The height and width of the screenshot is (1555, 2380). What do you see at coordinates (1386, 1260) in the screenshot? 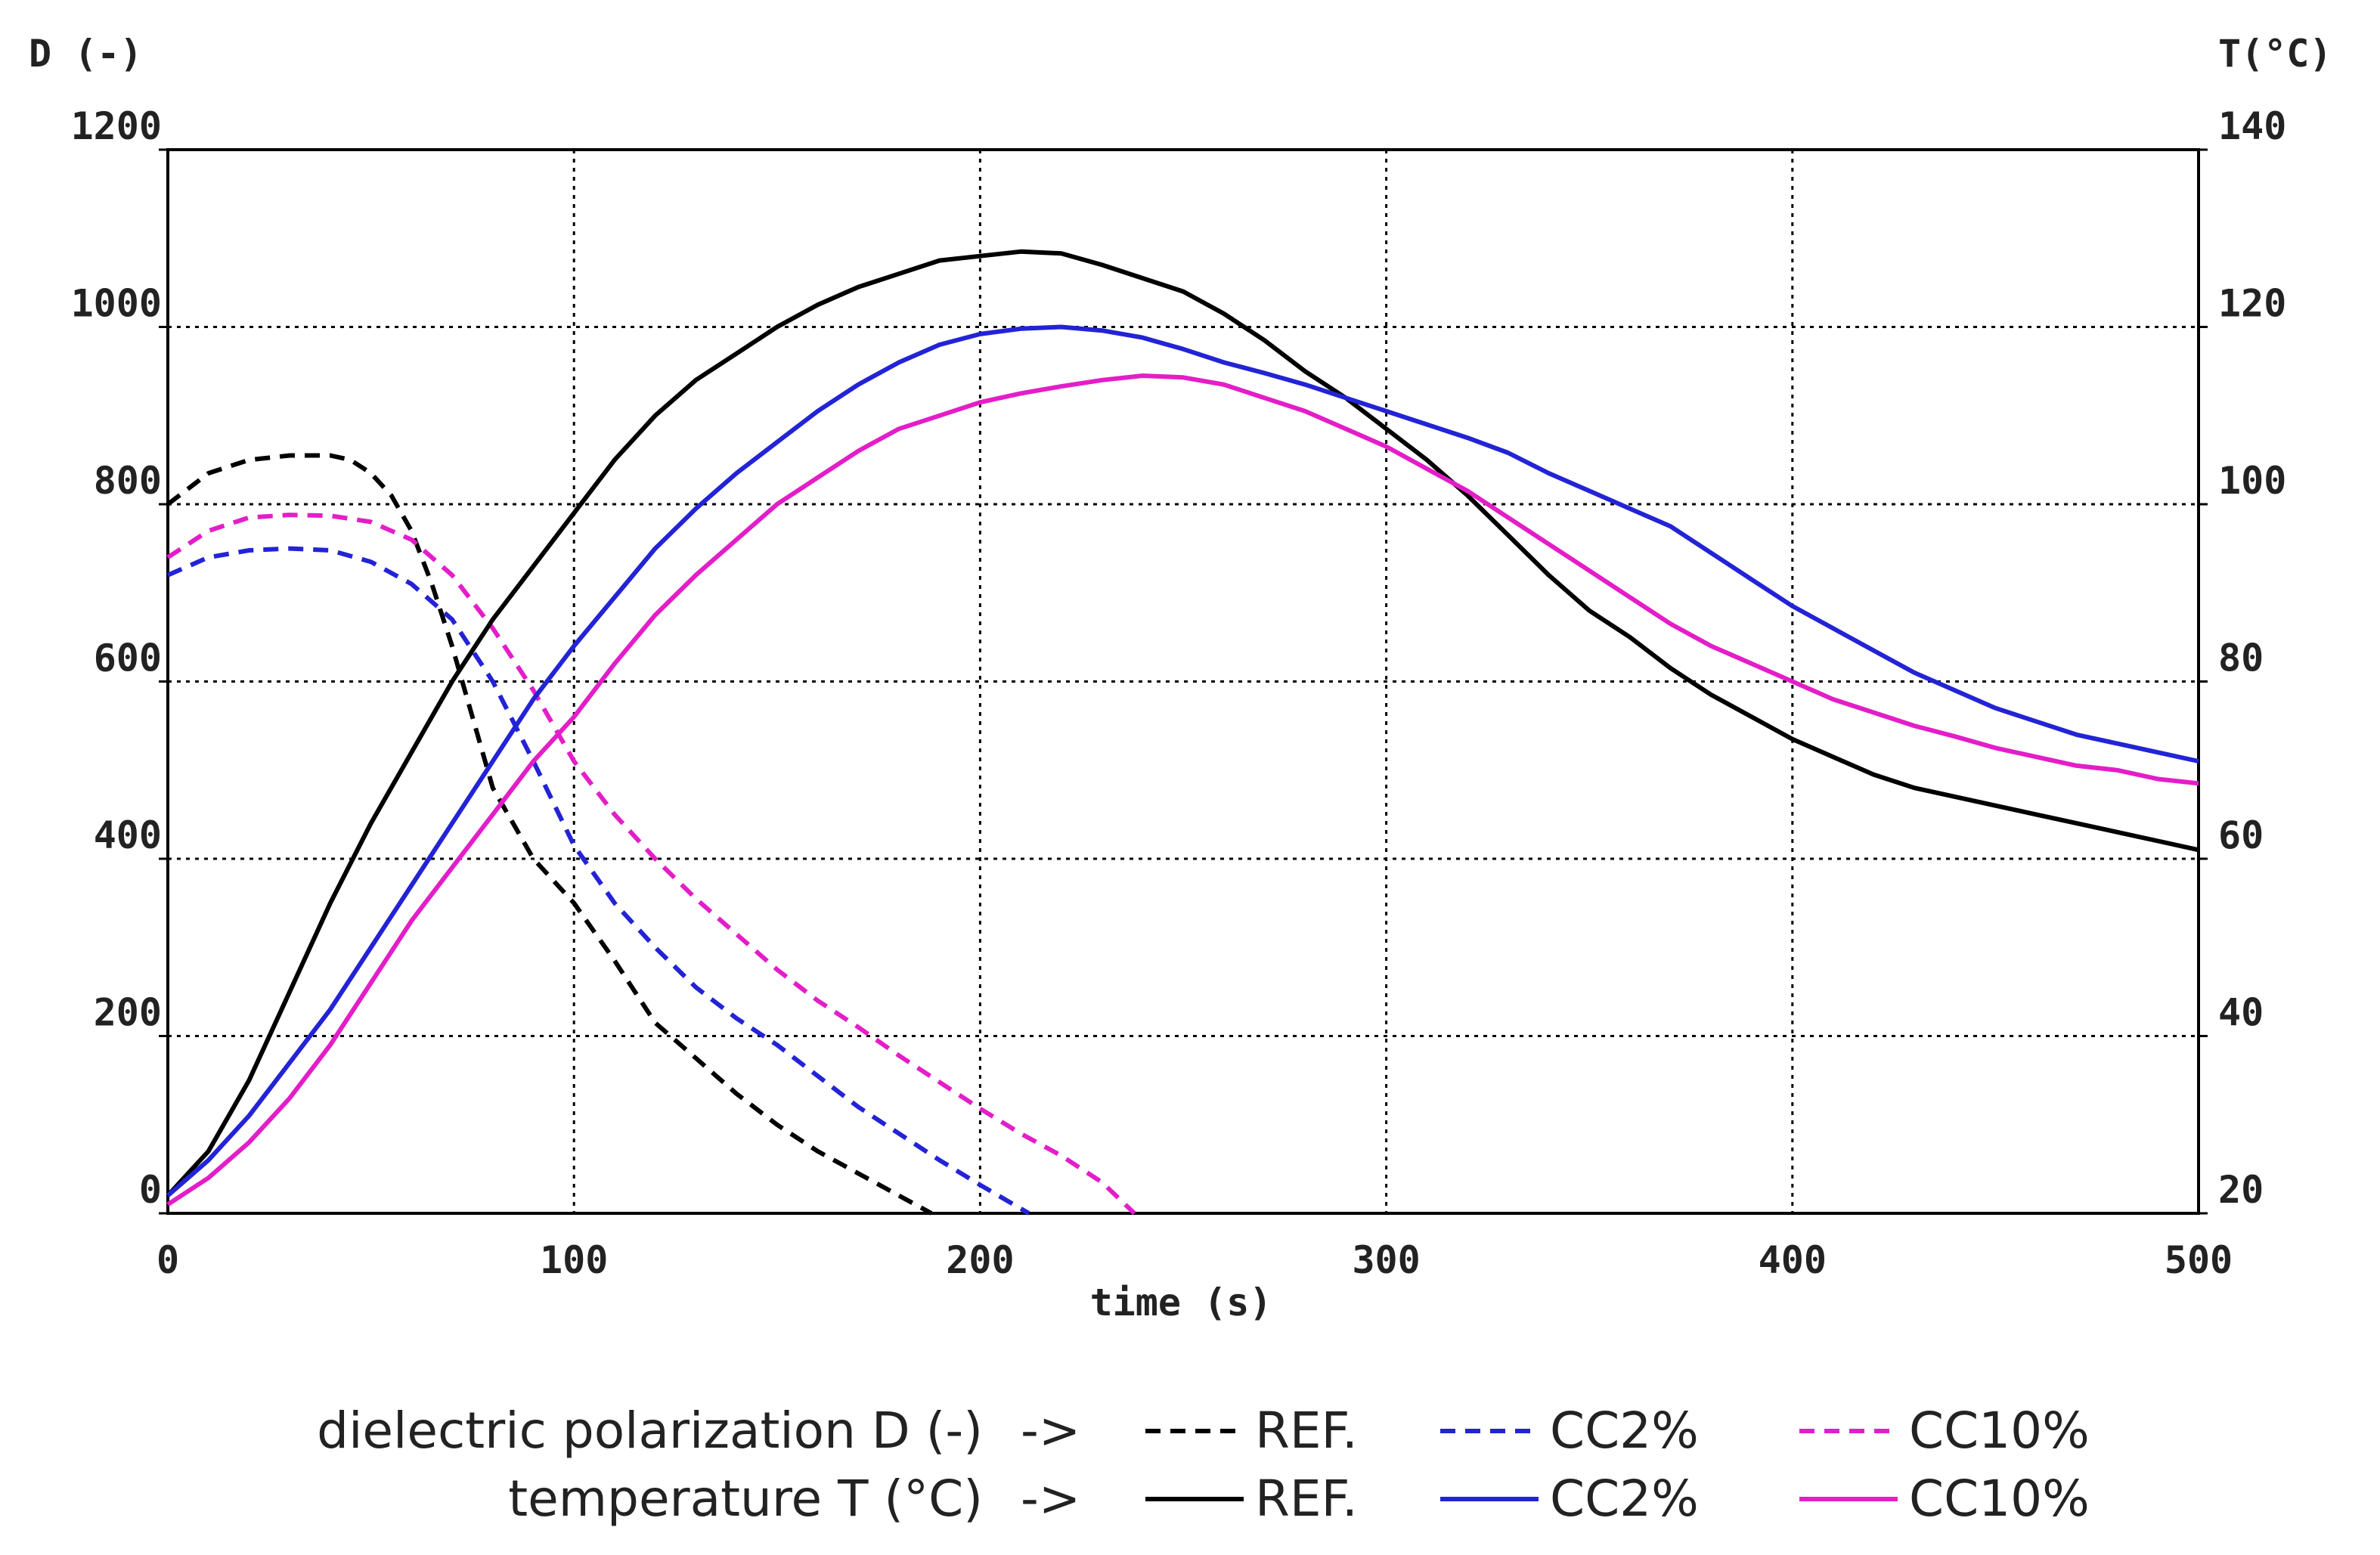
I see `x-tick-label: 300` at bounding box center [1386, 1260].